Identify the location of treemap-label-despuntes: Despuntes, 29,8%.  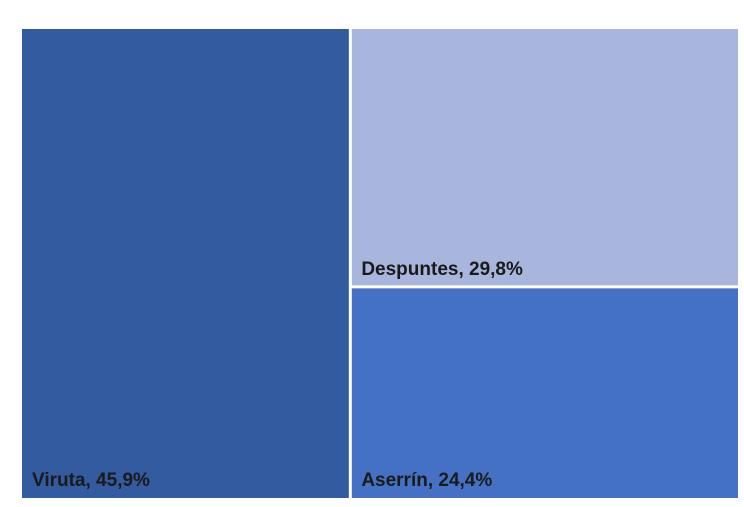
(442, 269).